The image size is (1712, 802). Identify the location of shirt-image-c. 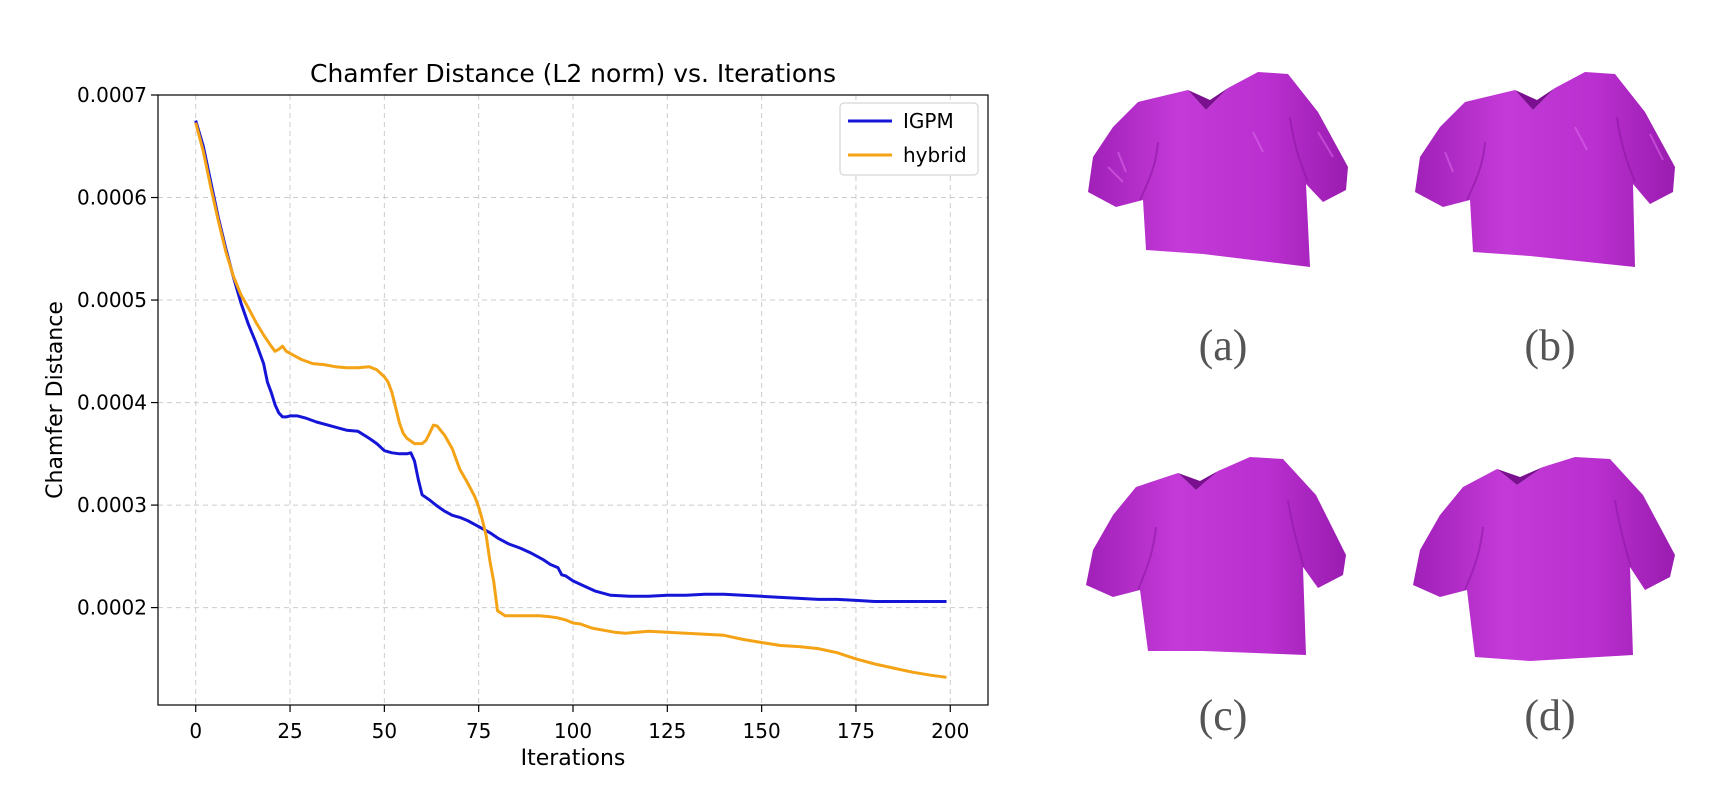
(1216, 556).